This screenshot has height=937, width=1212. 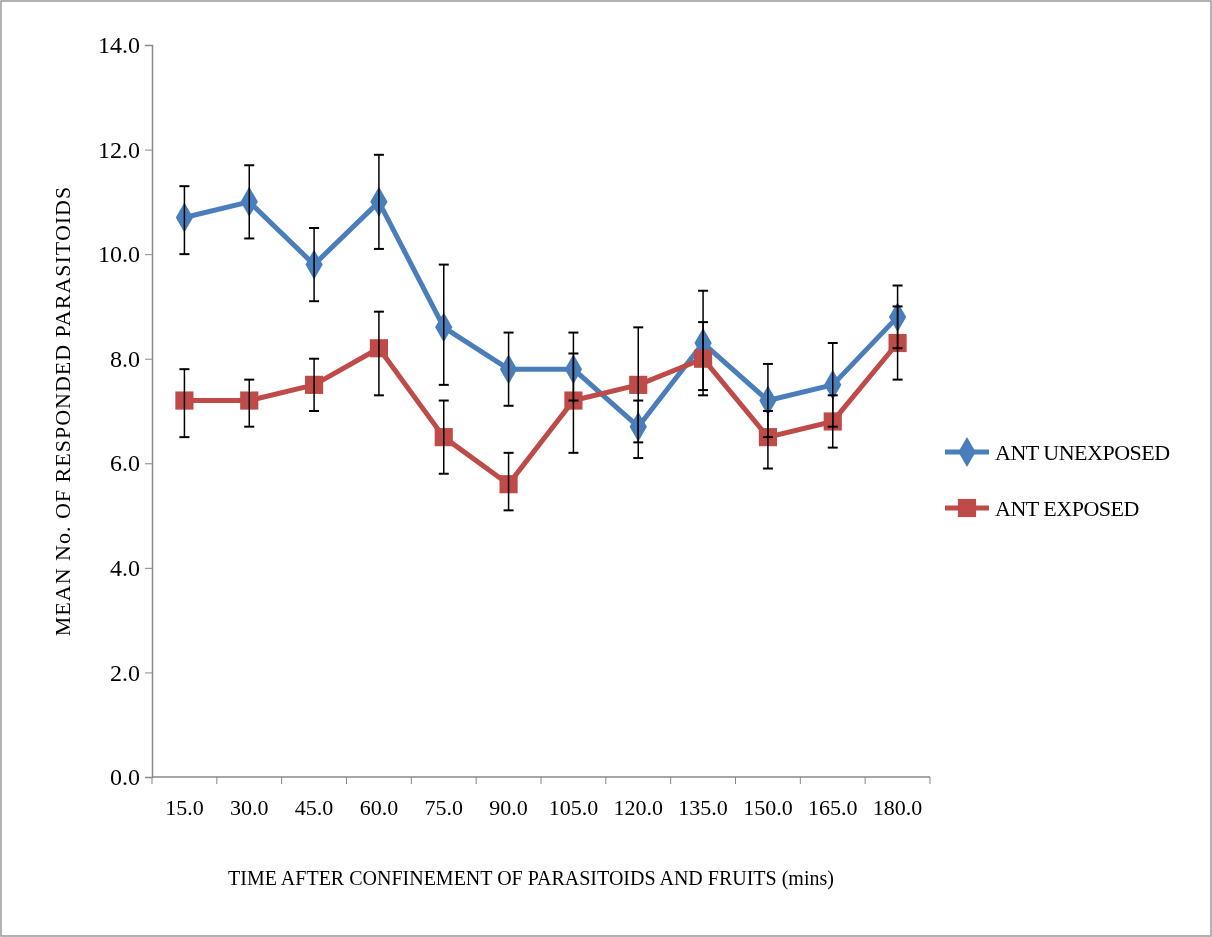 I want to click on y-tick-label: 0.0, so click(x=125, y=777).